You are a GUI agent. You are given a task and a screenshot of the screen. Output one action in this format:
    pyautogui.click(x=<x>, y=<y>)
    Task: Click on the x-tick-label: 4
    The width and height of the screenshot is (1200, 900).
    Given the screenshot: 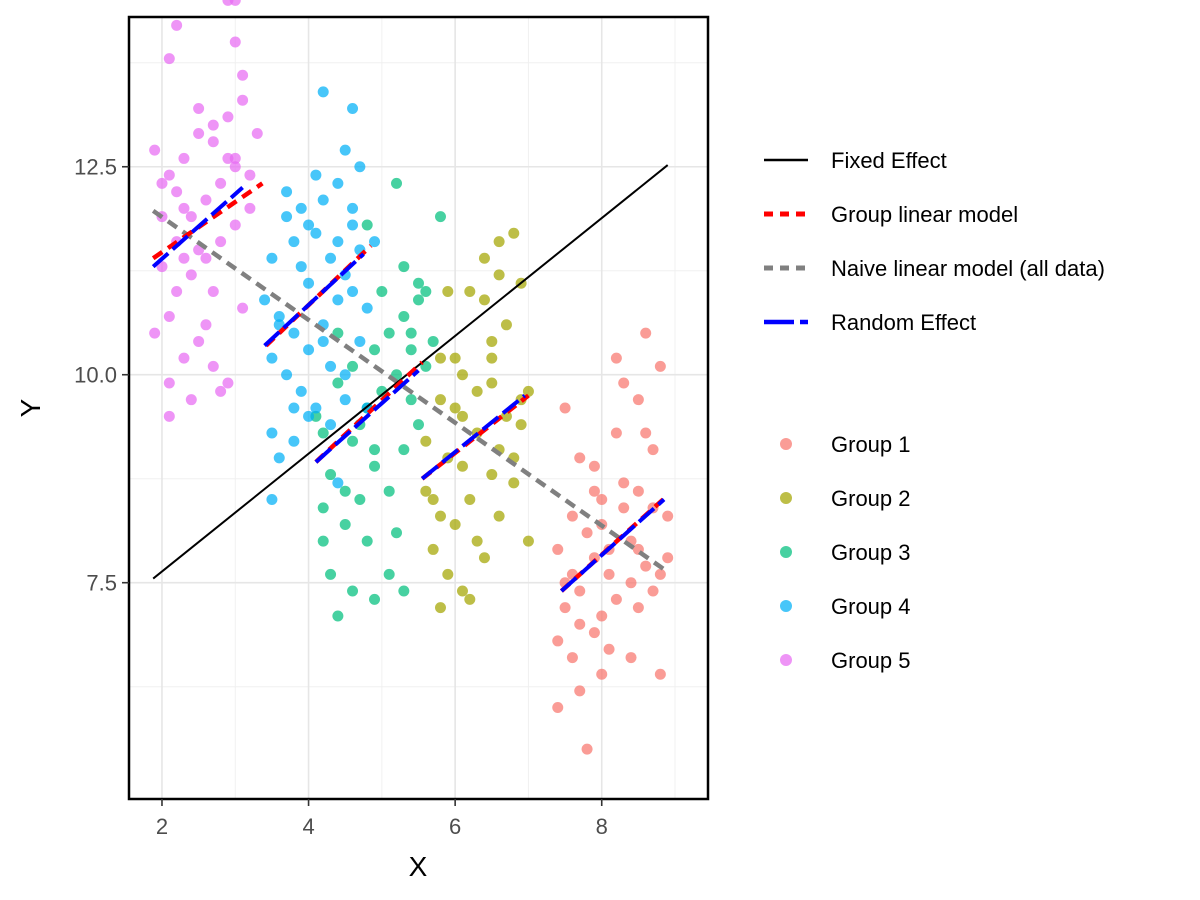 What is the action you would take?
    pyautogui.click(x=308, y=826)
    